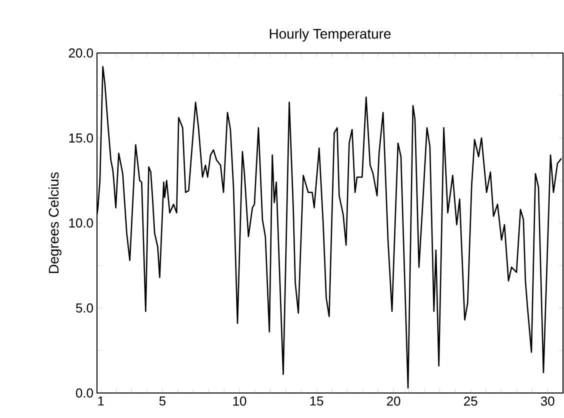  I want to click on y-tick-label: 20.0, so click(80, 53).